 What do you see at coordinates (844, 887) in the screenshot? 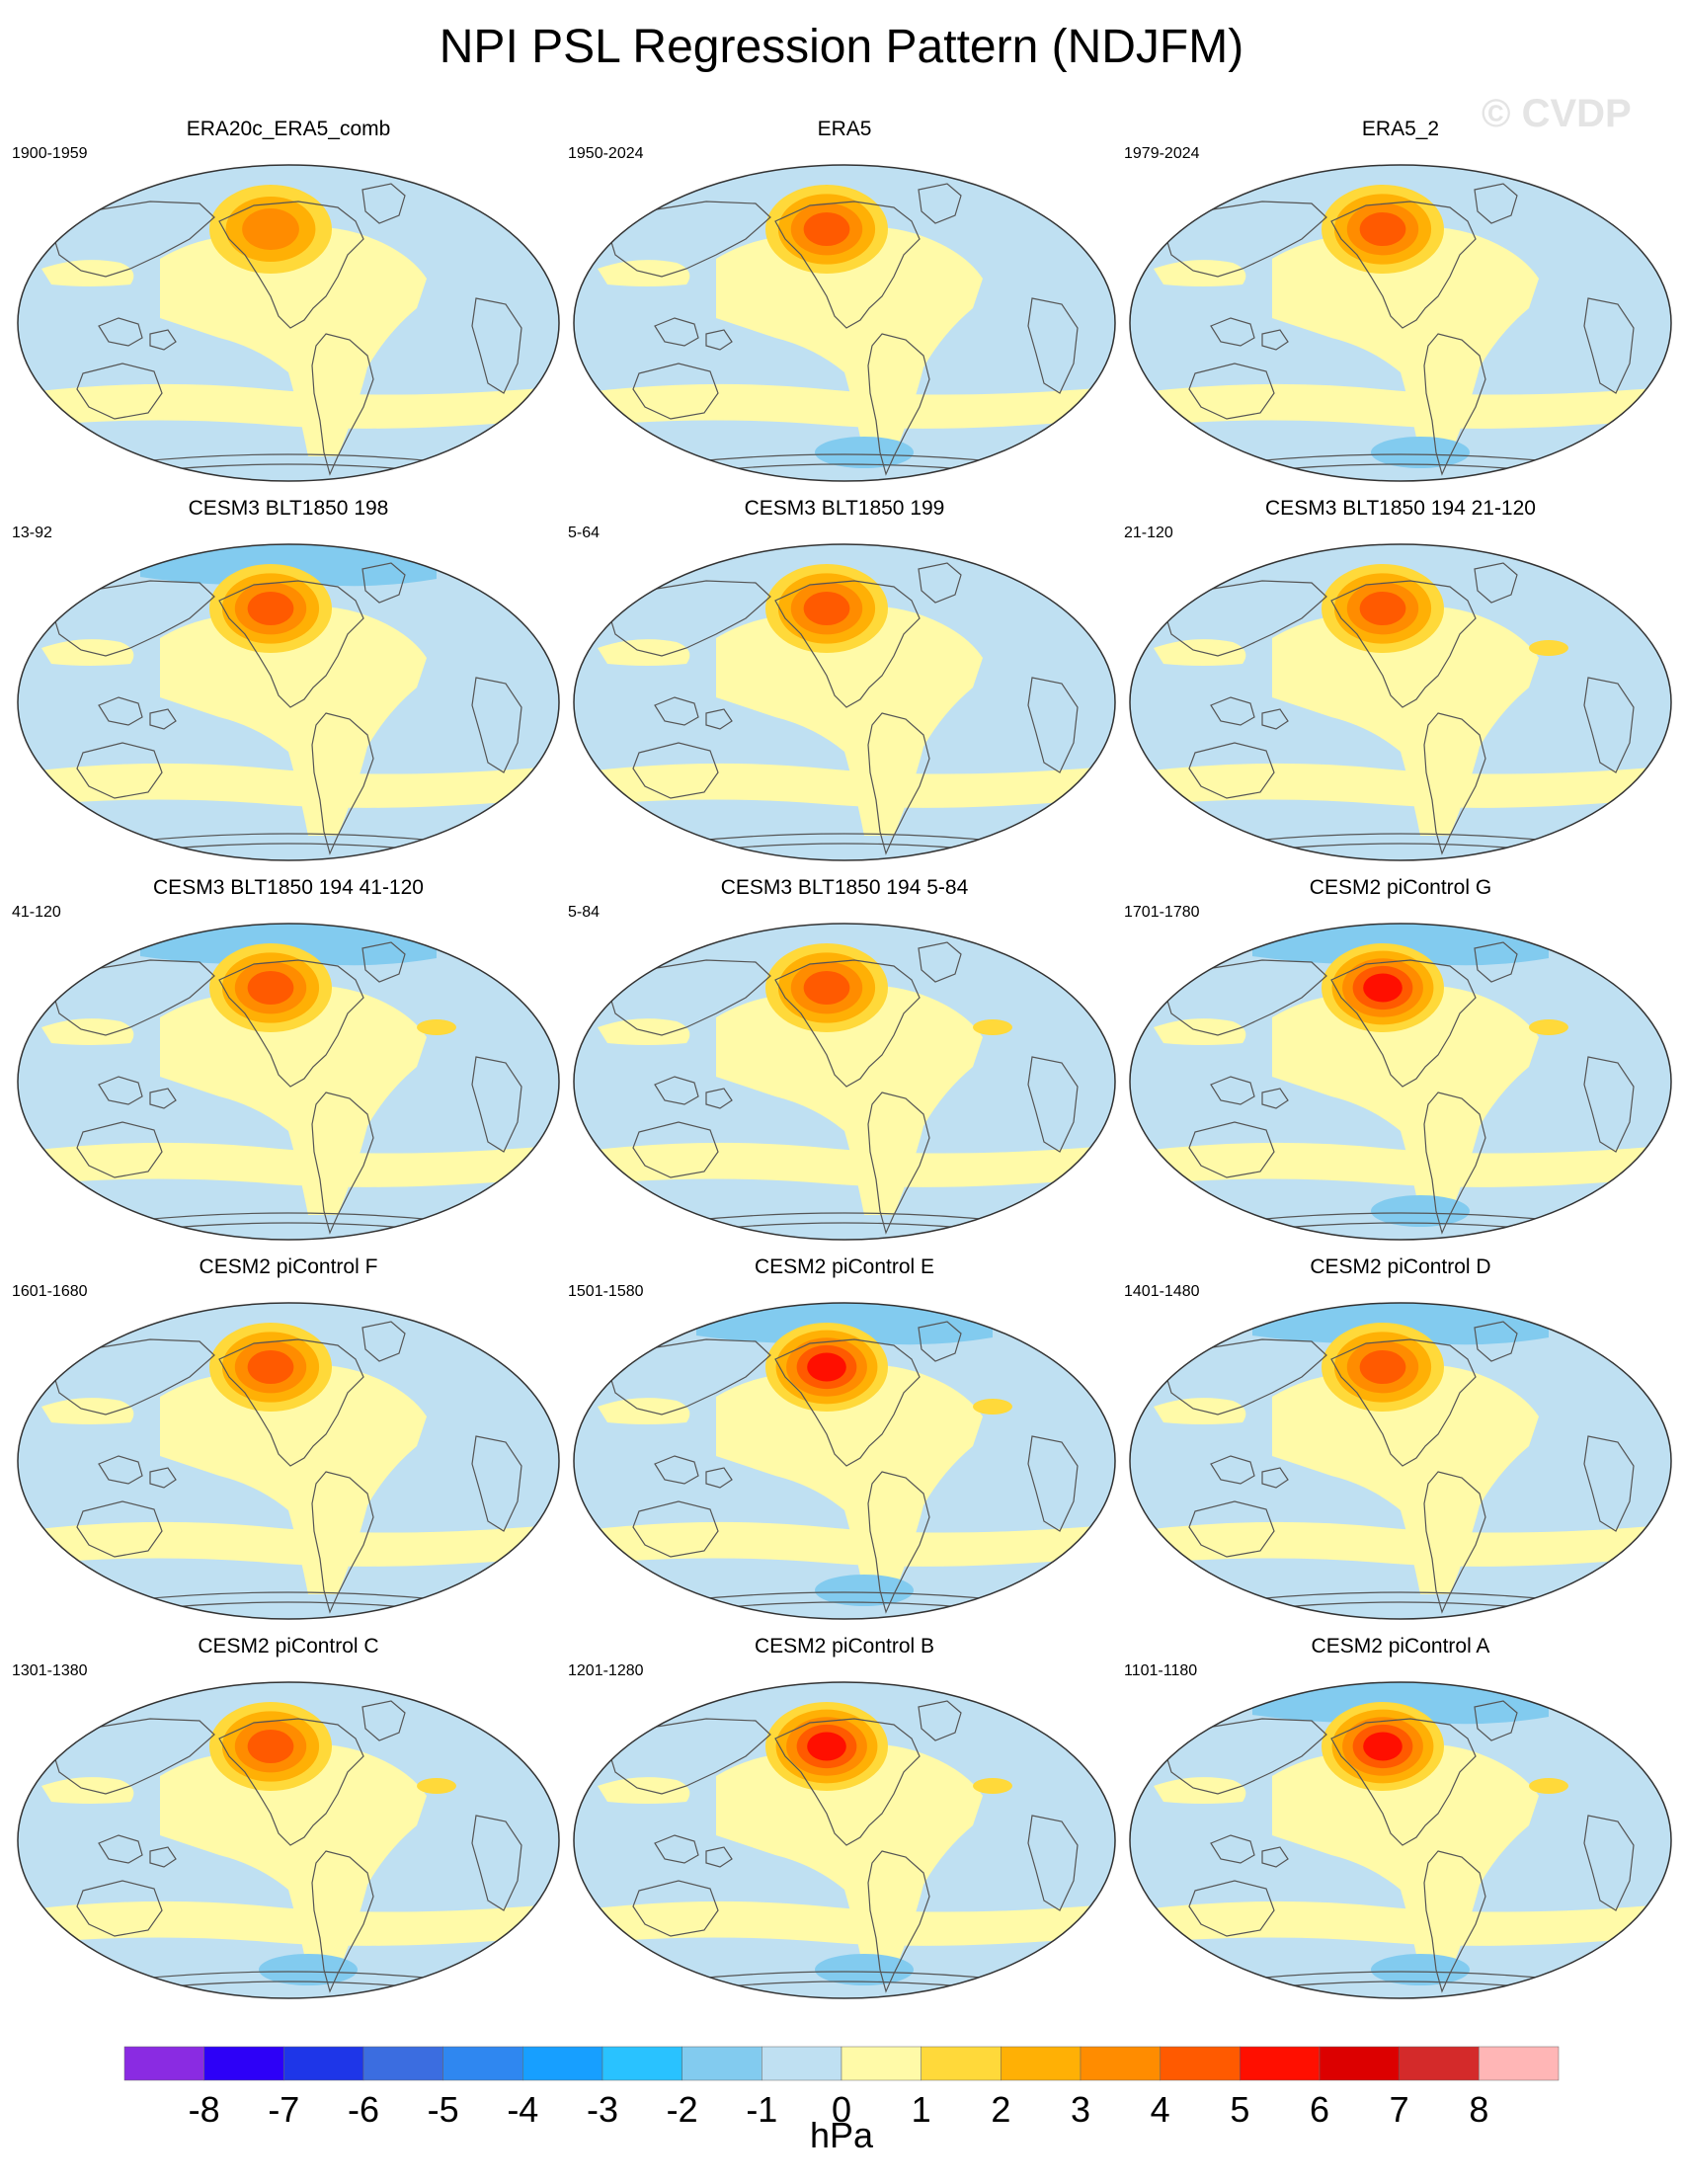
I see `panel-title: CESM3 BLT1850 194 5-84` at bounding box center [844, 887].